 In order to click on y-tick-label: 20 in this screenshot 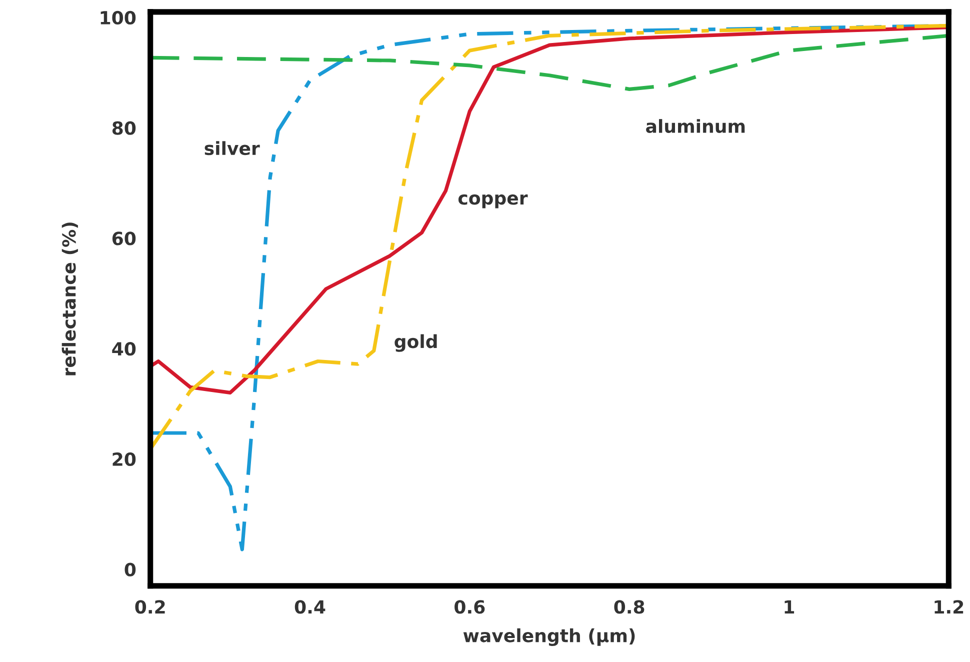, I will do `click(124, 459)`.